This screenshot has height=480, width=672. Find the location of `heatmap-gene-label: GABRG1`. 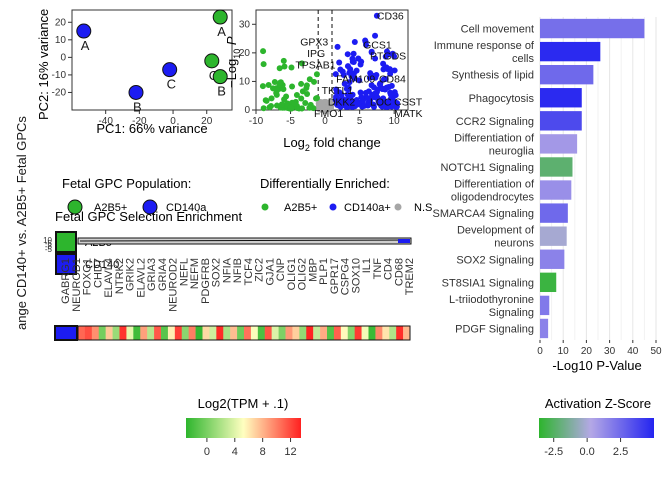

heatmap-gene-label: GABRG1 is located at coordinates (66, 281).